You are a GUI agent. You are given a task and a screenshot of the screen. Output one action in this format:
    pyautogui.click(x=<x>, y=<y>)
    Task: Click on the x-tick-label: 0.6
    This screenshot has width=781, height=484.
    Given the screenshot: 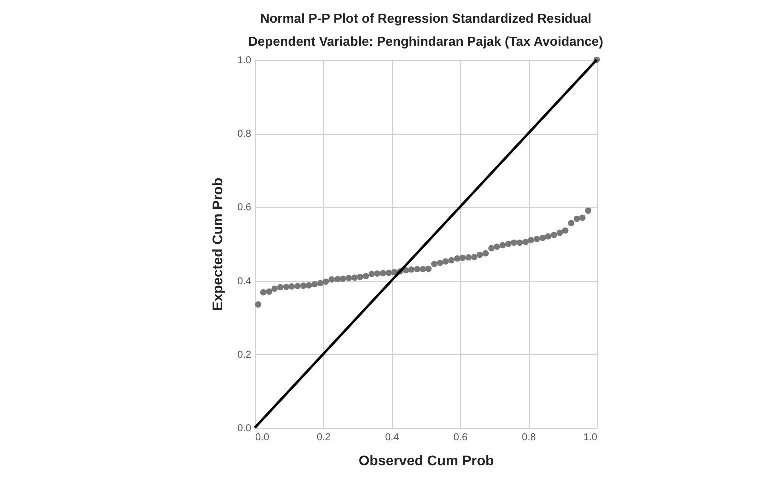 What is the action you would take?
    pyautogui.click(x=461, y=438)
    